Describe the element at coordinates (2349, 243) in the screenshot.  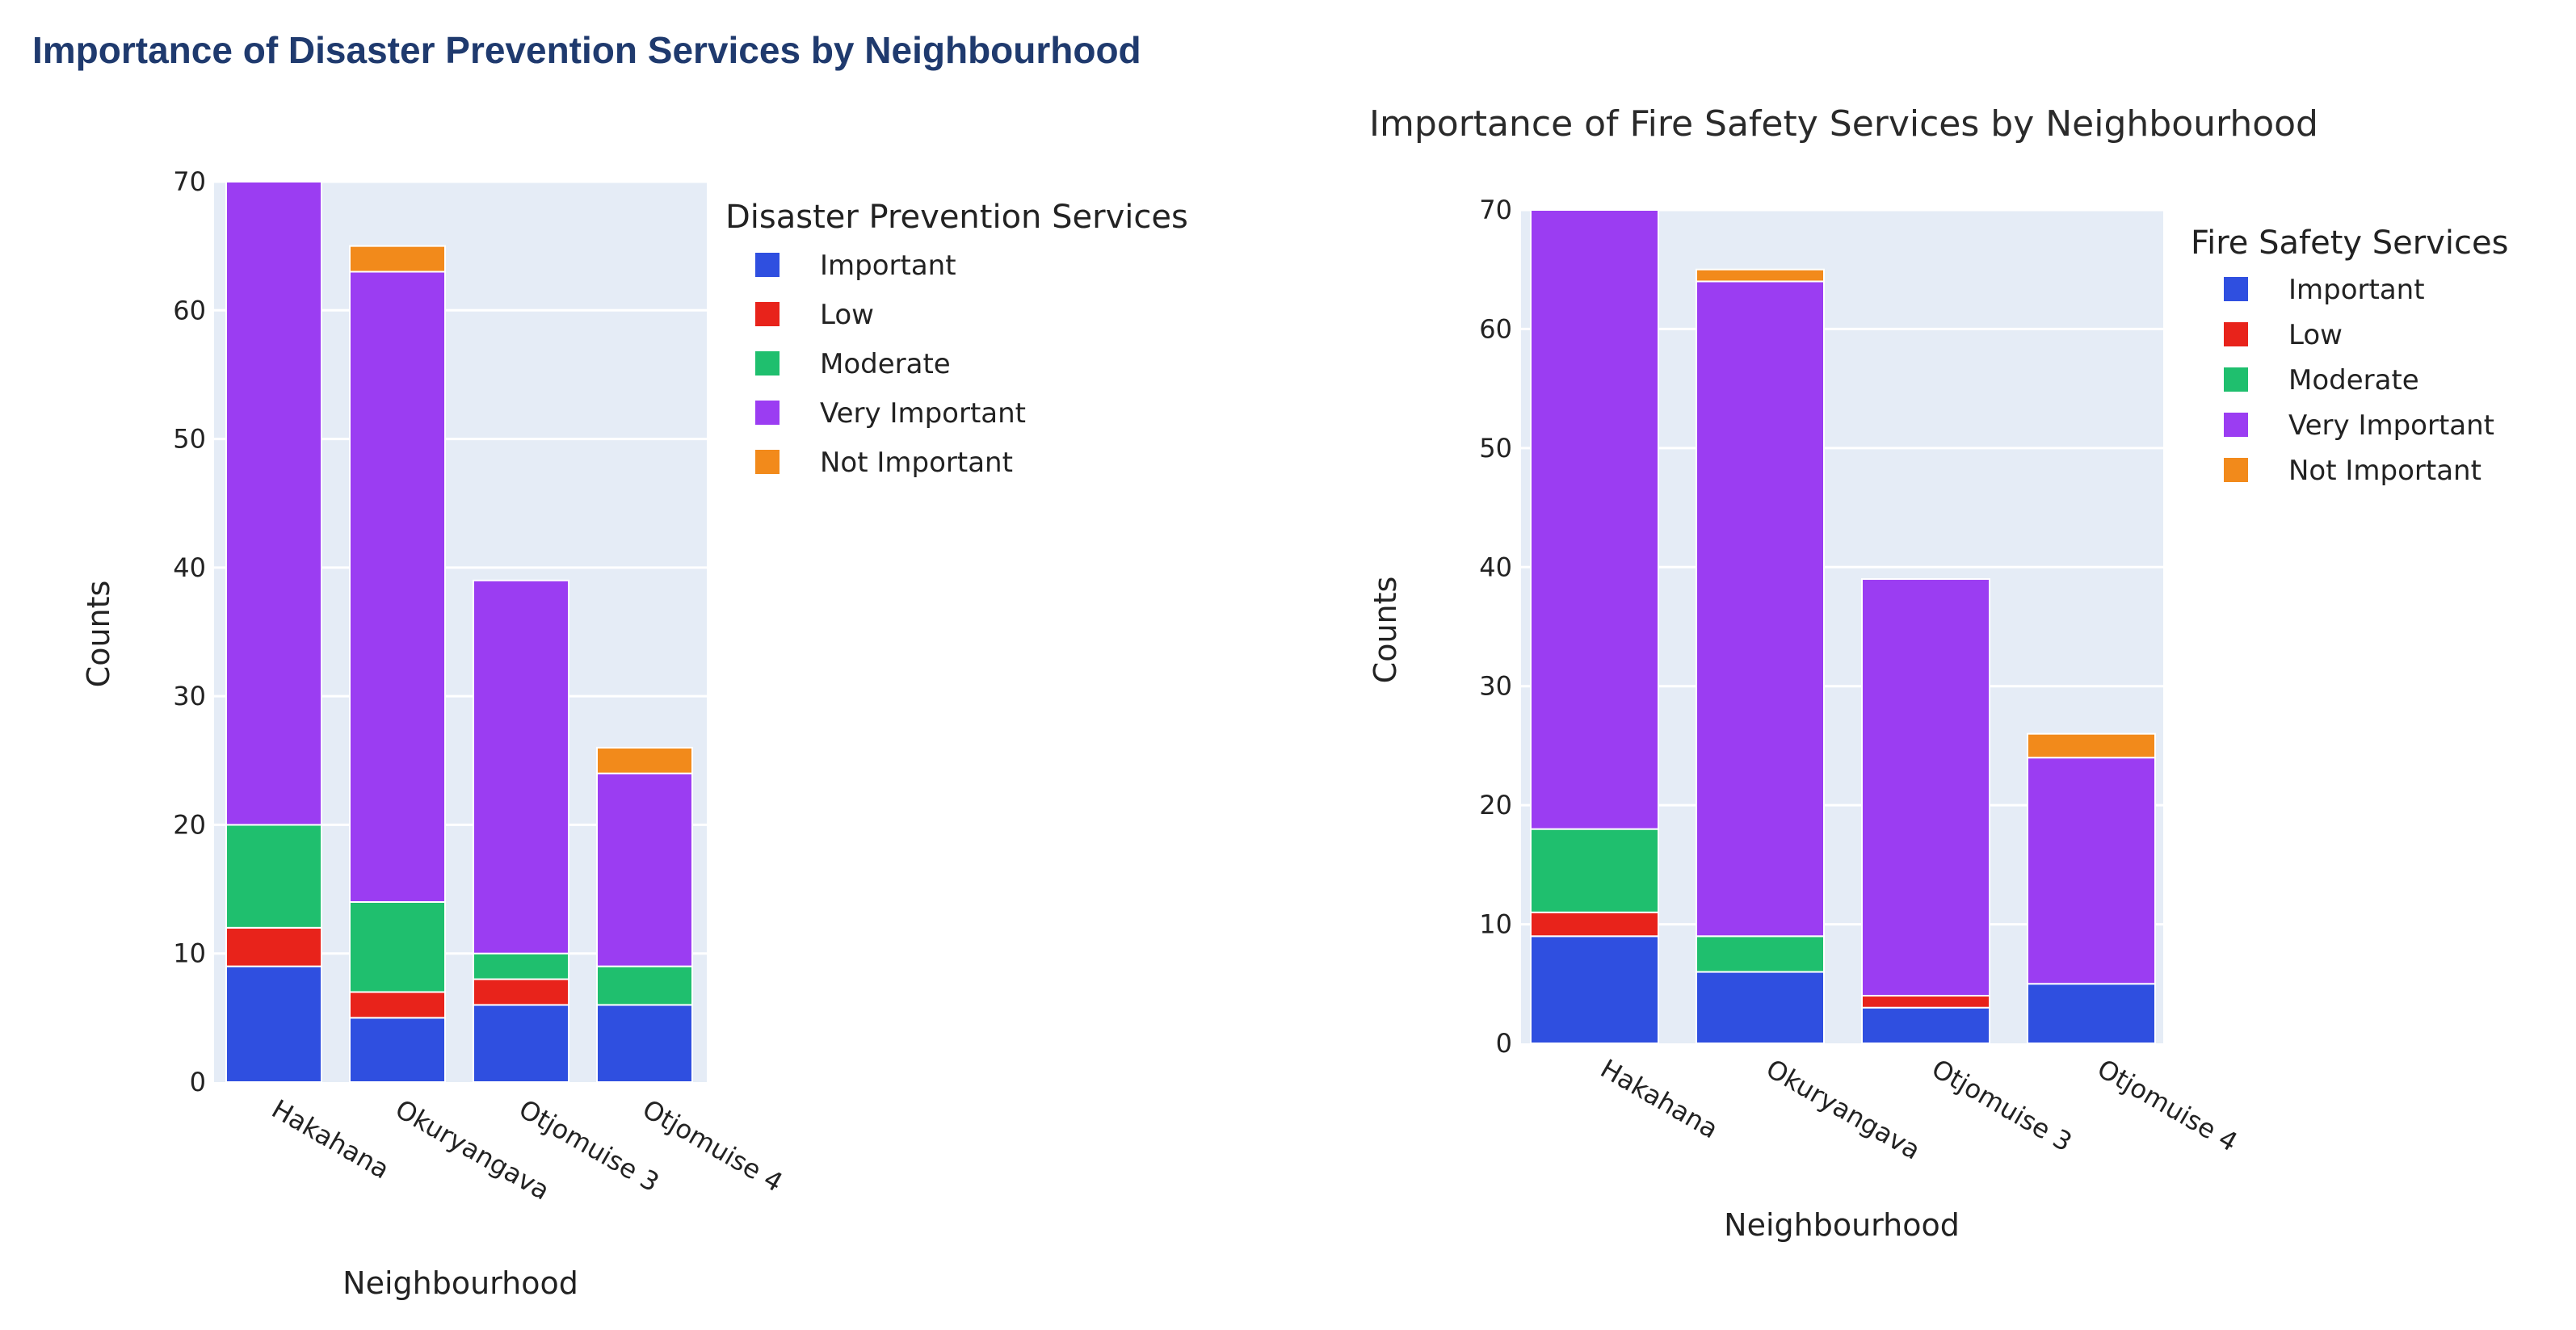
I see `legend-title: Fire Safety Services` at that location.